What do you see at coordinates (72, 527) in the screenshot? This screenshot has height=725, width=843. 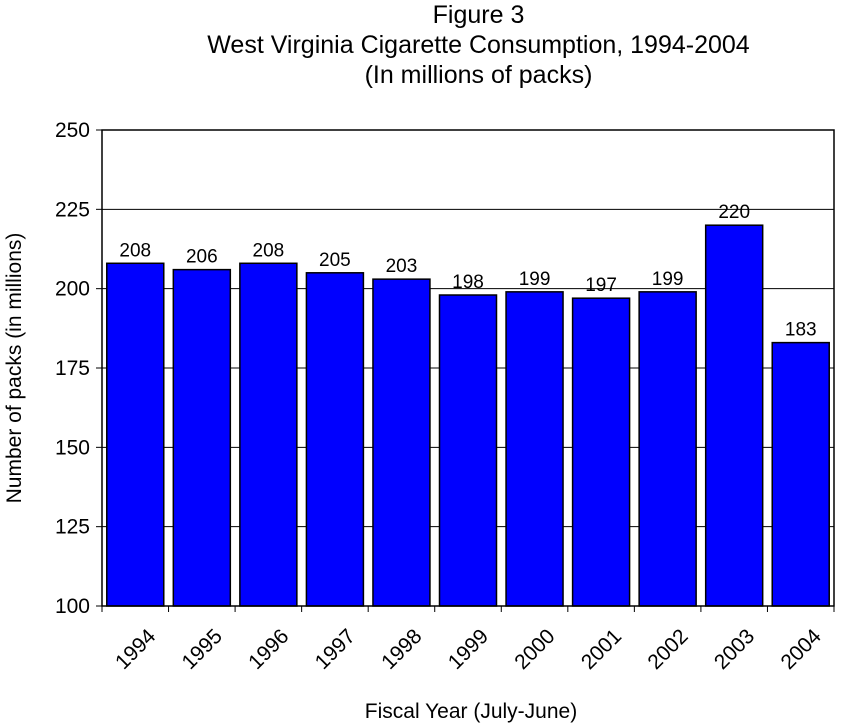 I see `y-tick-label: 125` at bounding box center [72, 527].